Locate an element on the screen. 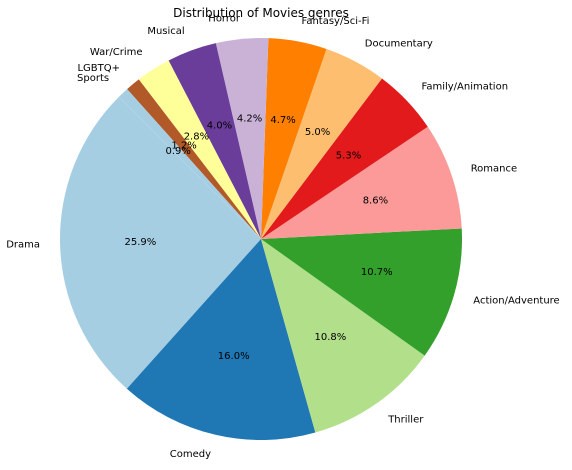  slice-percent-war-crime: 2.8% is located at coordinates (196, 137).